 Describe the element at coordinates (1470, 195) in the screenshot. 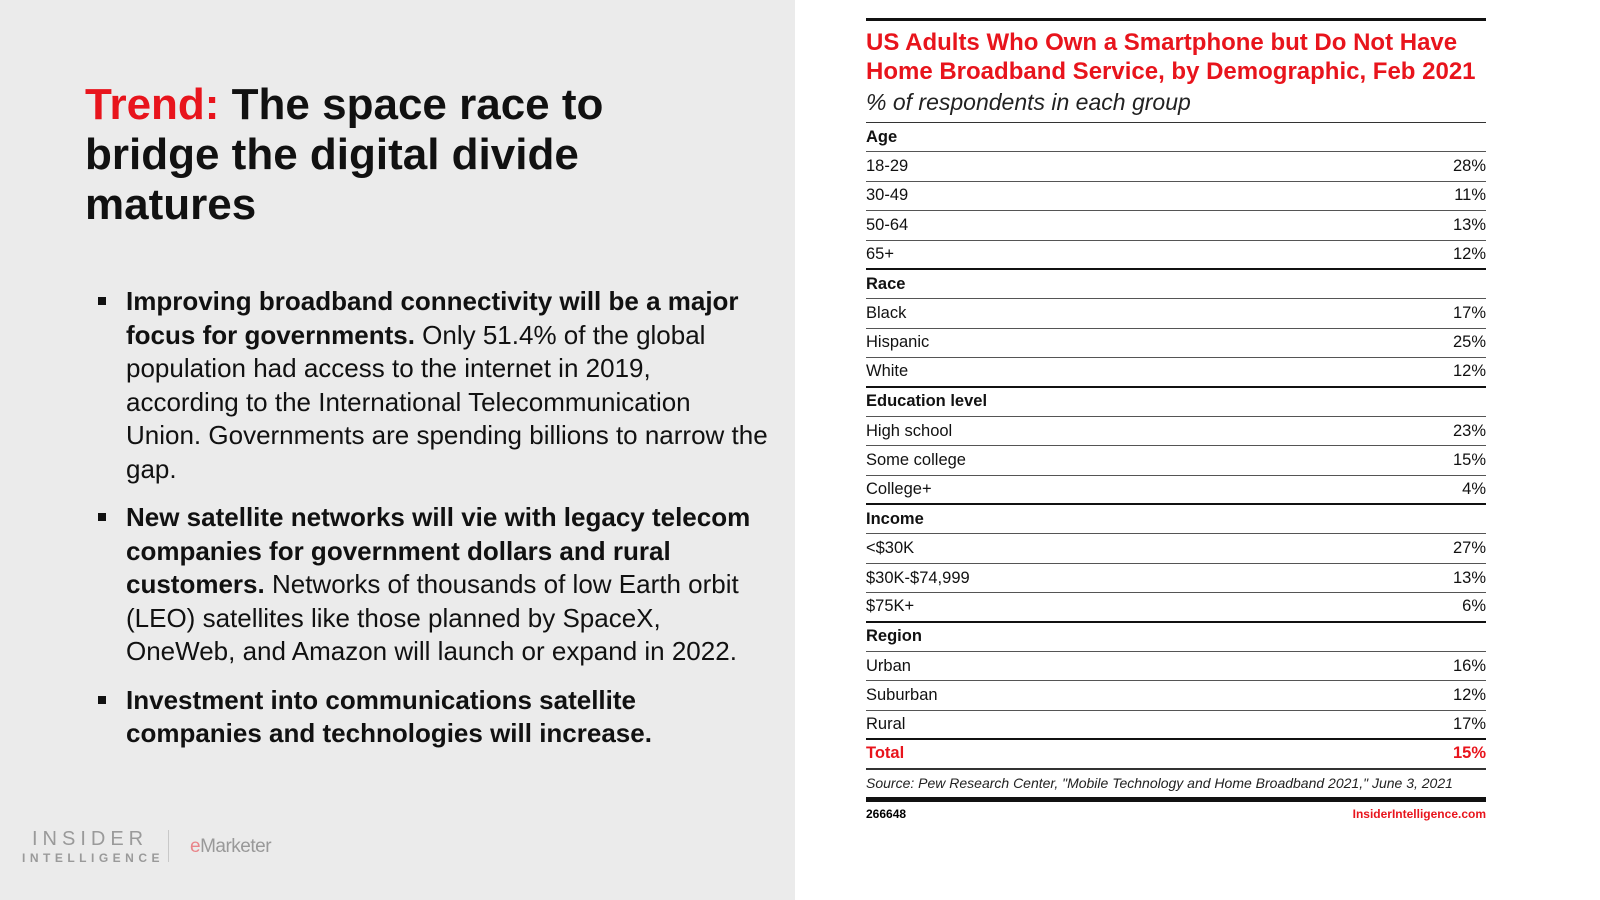

I see `row-value: 11%` at that location.